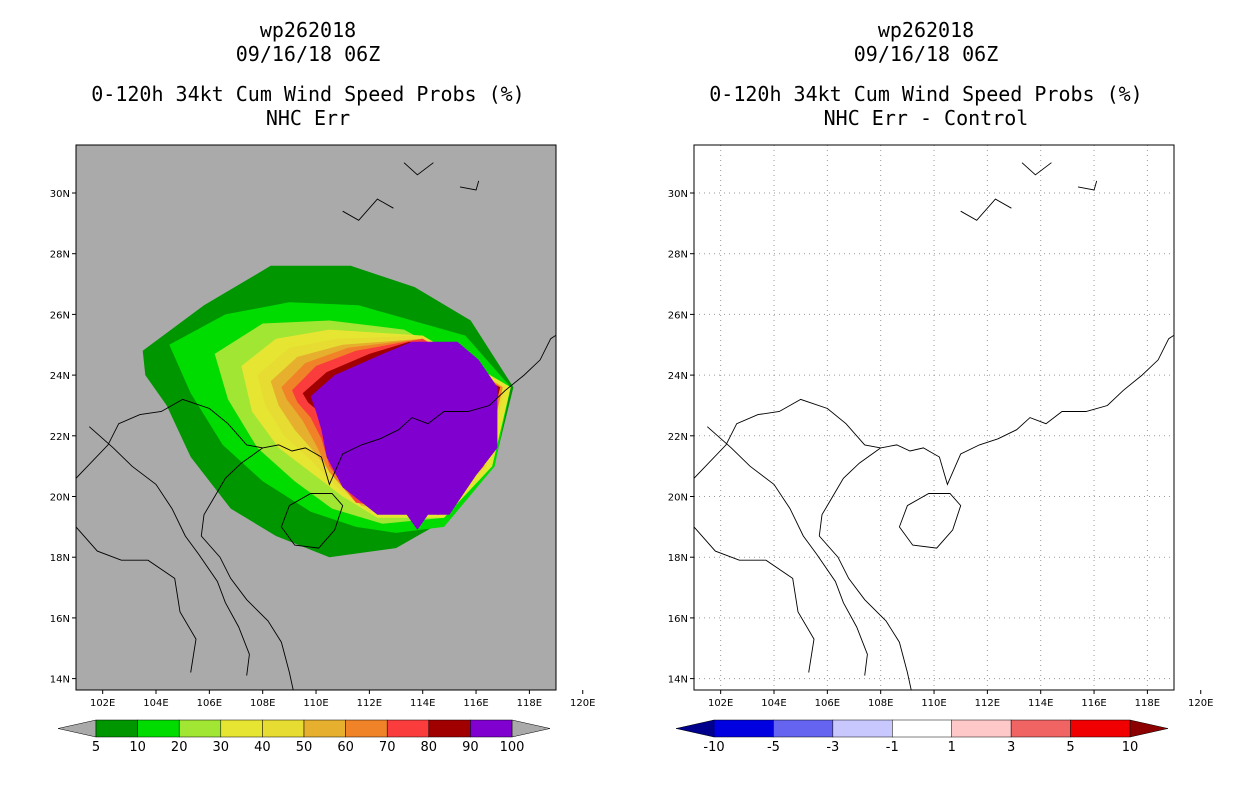  Describe the element at coordinates (345, 747) in the screenshot. I see `colorbar-label: 60` at that location.